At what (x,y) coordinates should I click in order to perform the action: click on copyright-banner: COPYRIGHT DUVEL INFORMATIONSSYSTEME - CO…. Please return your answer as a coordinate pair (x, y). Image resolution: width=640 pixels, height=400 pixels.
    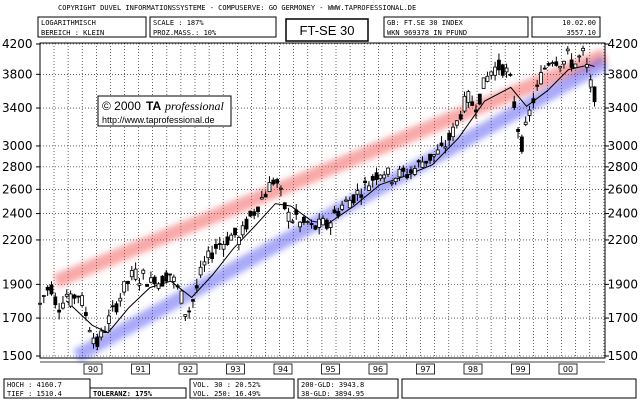
    Looking at the image, I should click on (237, 8).